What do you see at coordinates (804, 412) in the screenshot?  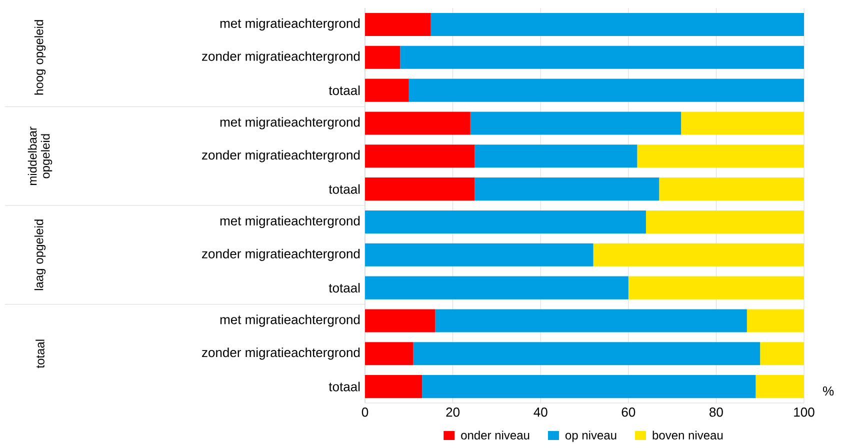 I see `x-tick-label: 100` at bounding box center [804, 412].